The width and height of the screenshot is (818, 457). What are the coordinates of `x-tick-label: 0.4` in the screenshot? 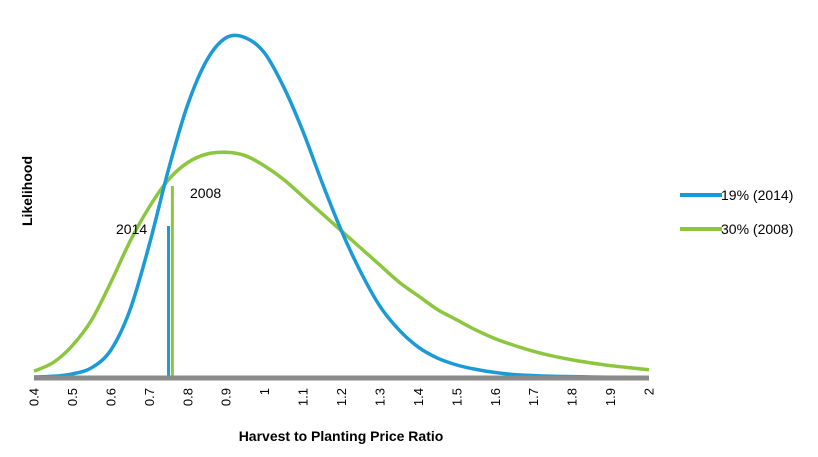 It's located at (34, 397).